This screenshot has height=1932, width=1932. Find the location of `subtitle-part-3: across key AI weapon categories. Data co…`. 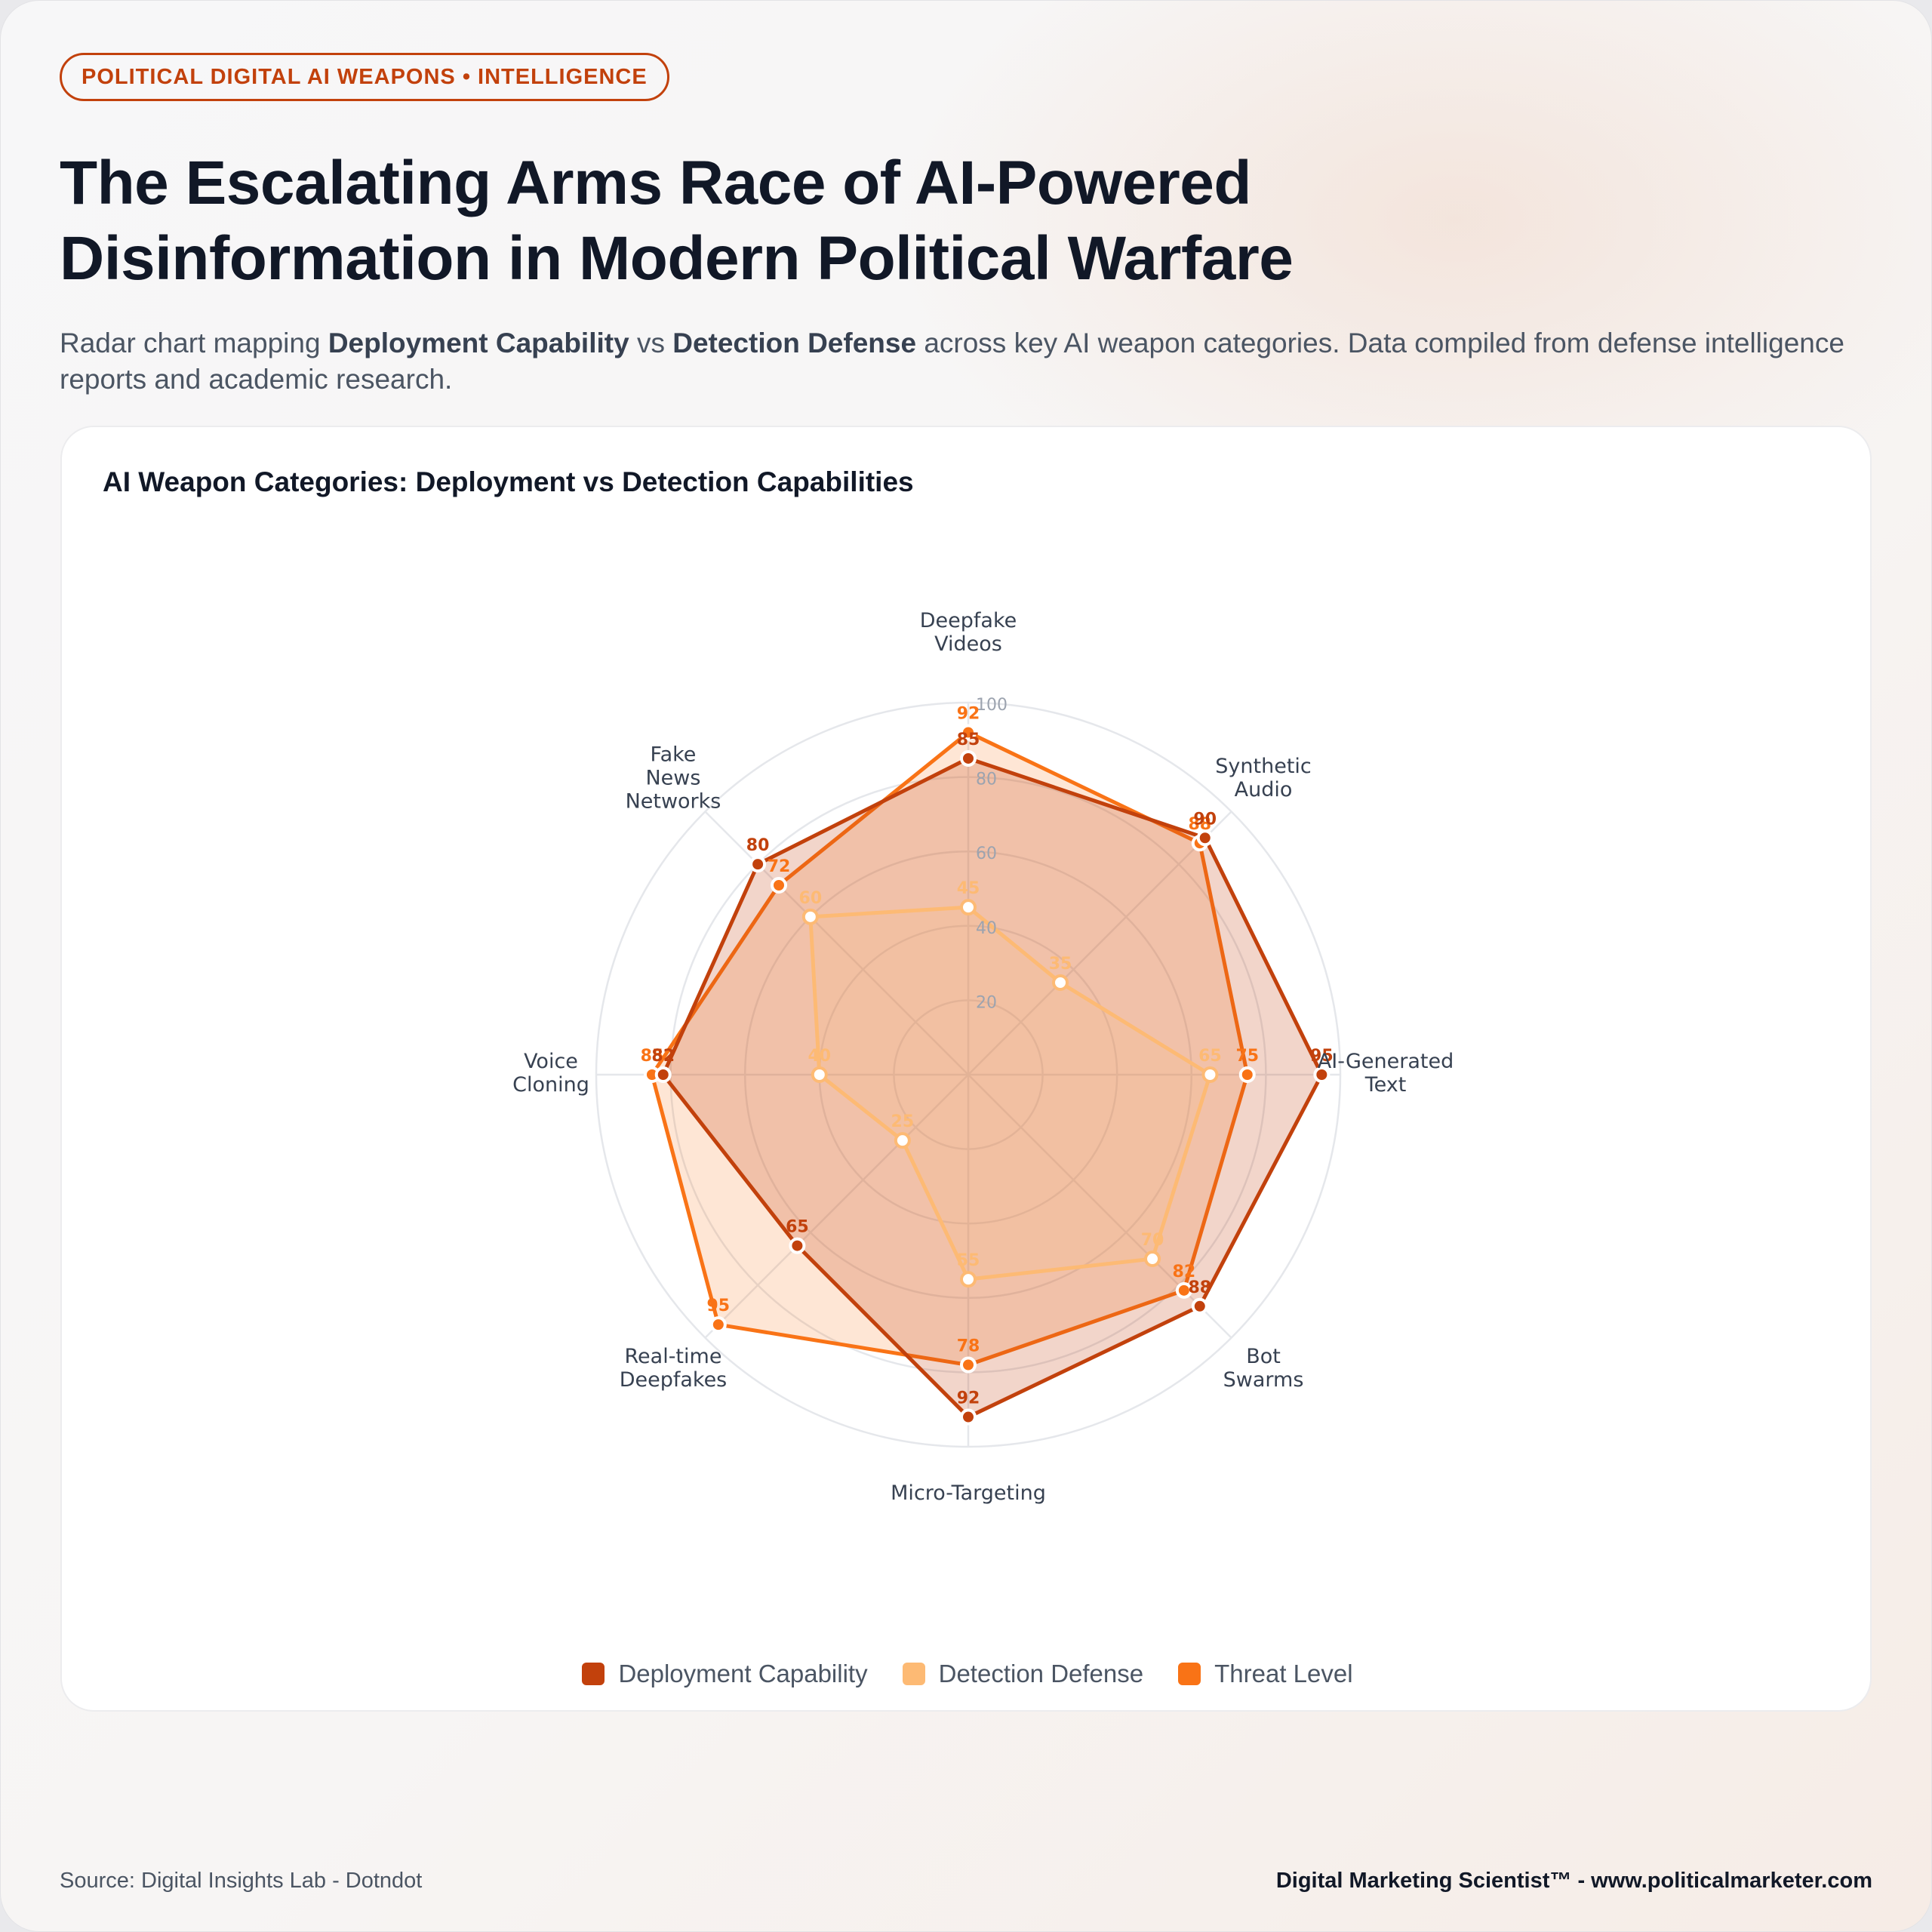

subtitle-part-3: across key AI weapon categories. Data co… is located at coordinates (952, 361).